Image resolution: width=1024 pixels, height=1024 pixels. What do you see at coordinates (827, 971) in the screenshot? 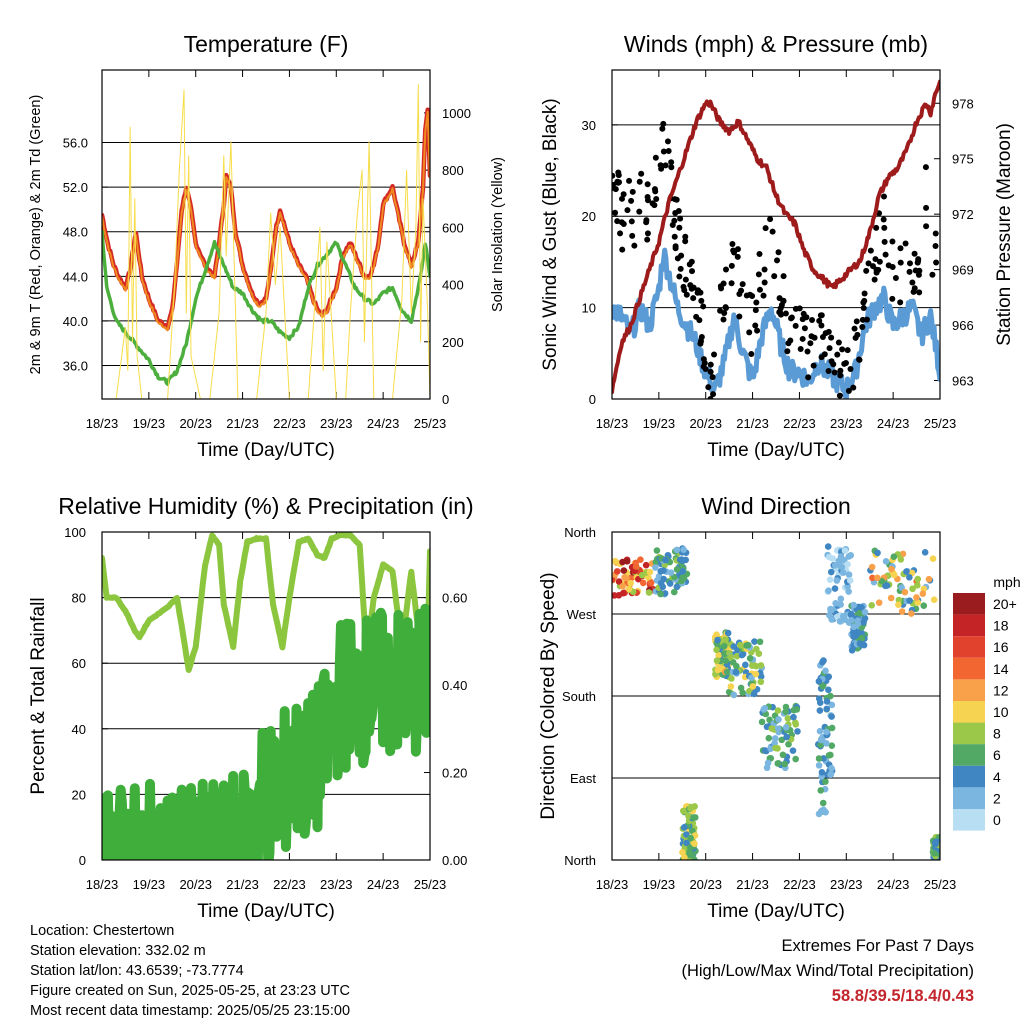
I see `extremes-subheading: (High/Low/Max Wind/Total Precipitation)` at bounding box center [827, 971].